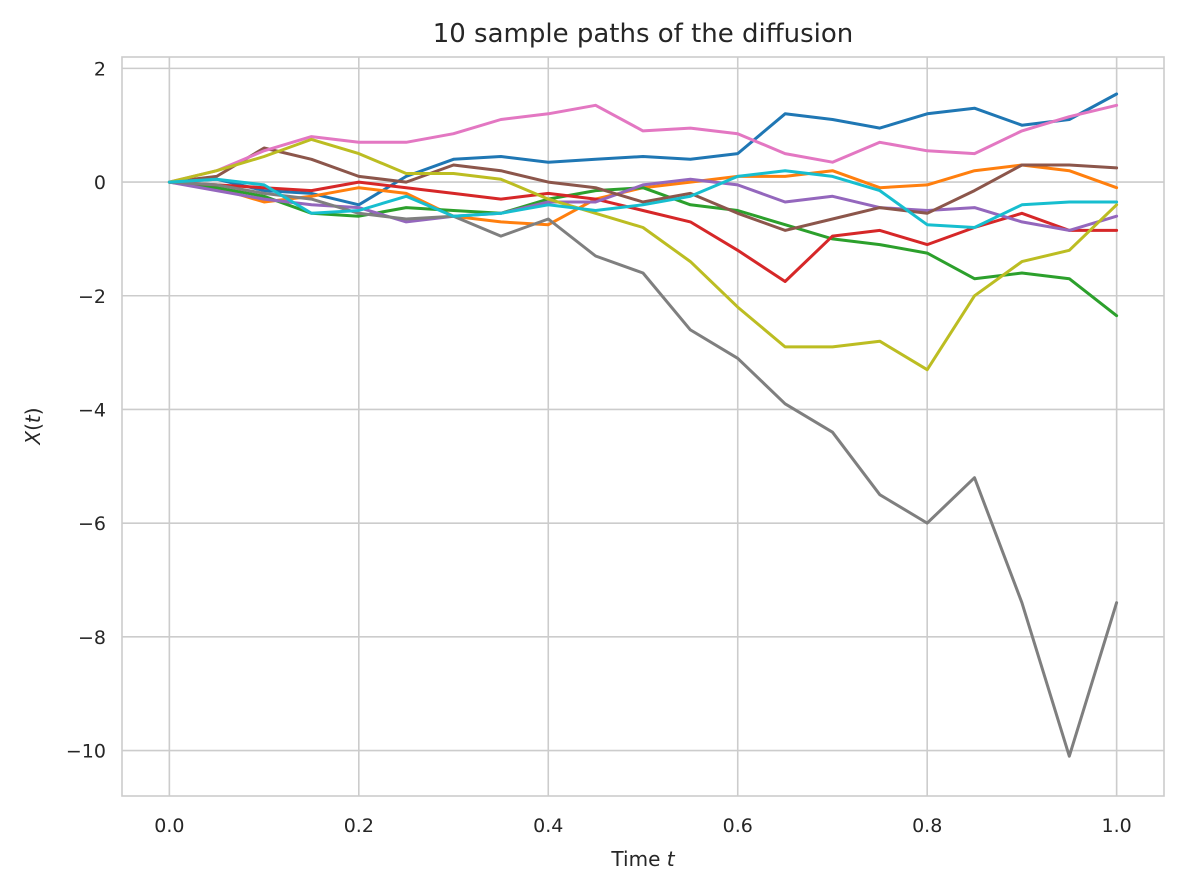 This screenshot has width=1182, height=893. I want to click on y-axis-label-close: ), so click(33, 411).